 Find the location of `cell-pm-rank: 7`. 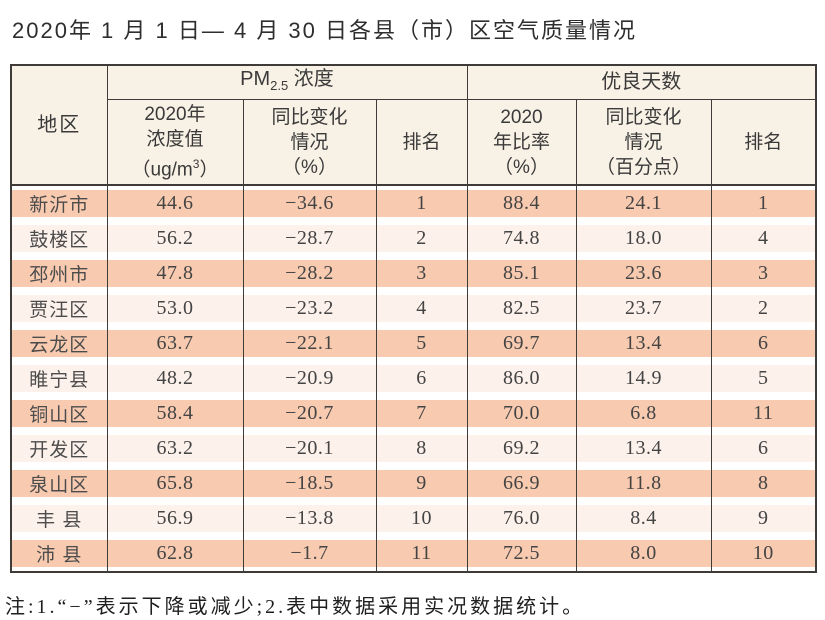

cell-pm-rank: 7 is located at coordinates (421, 413).